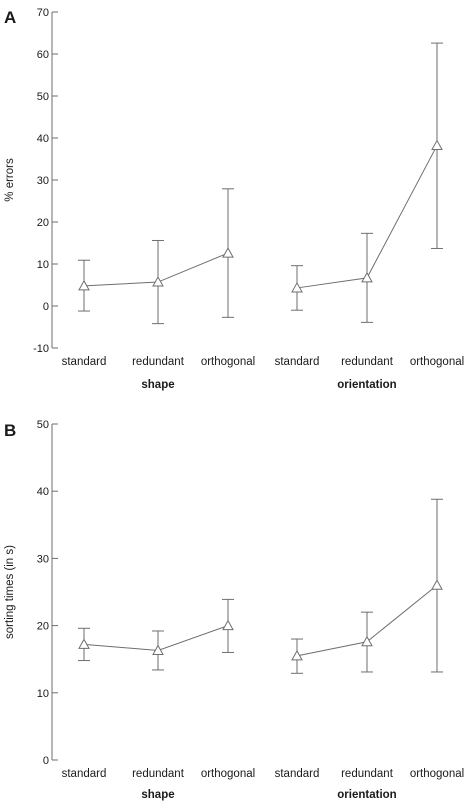 This screenshot has height=801, width=474. Describe the element at coordinates (10, 17) in the screenshot. I see `panel-label: A` at that location.